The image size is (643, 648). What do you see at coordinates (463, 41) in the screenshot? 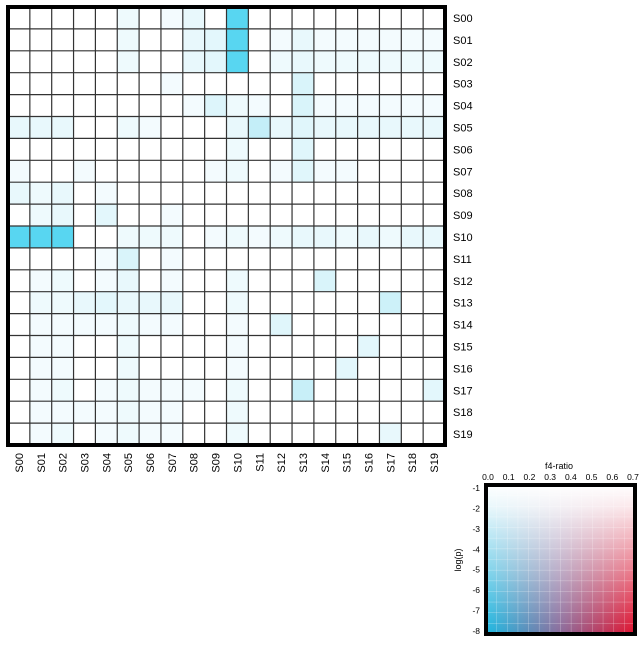
I see `row-label: S01` at bounding box center [463, 41].